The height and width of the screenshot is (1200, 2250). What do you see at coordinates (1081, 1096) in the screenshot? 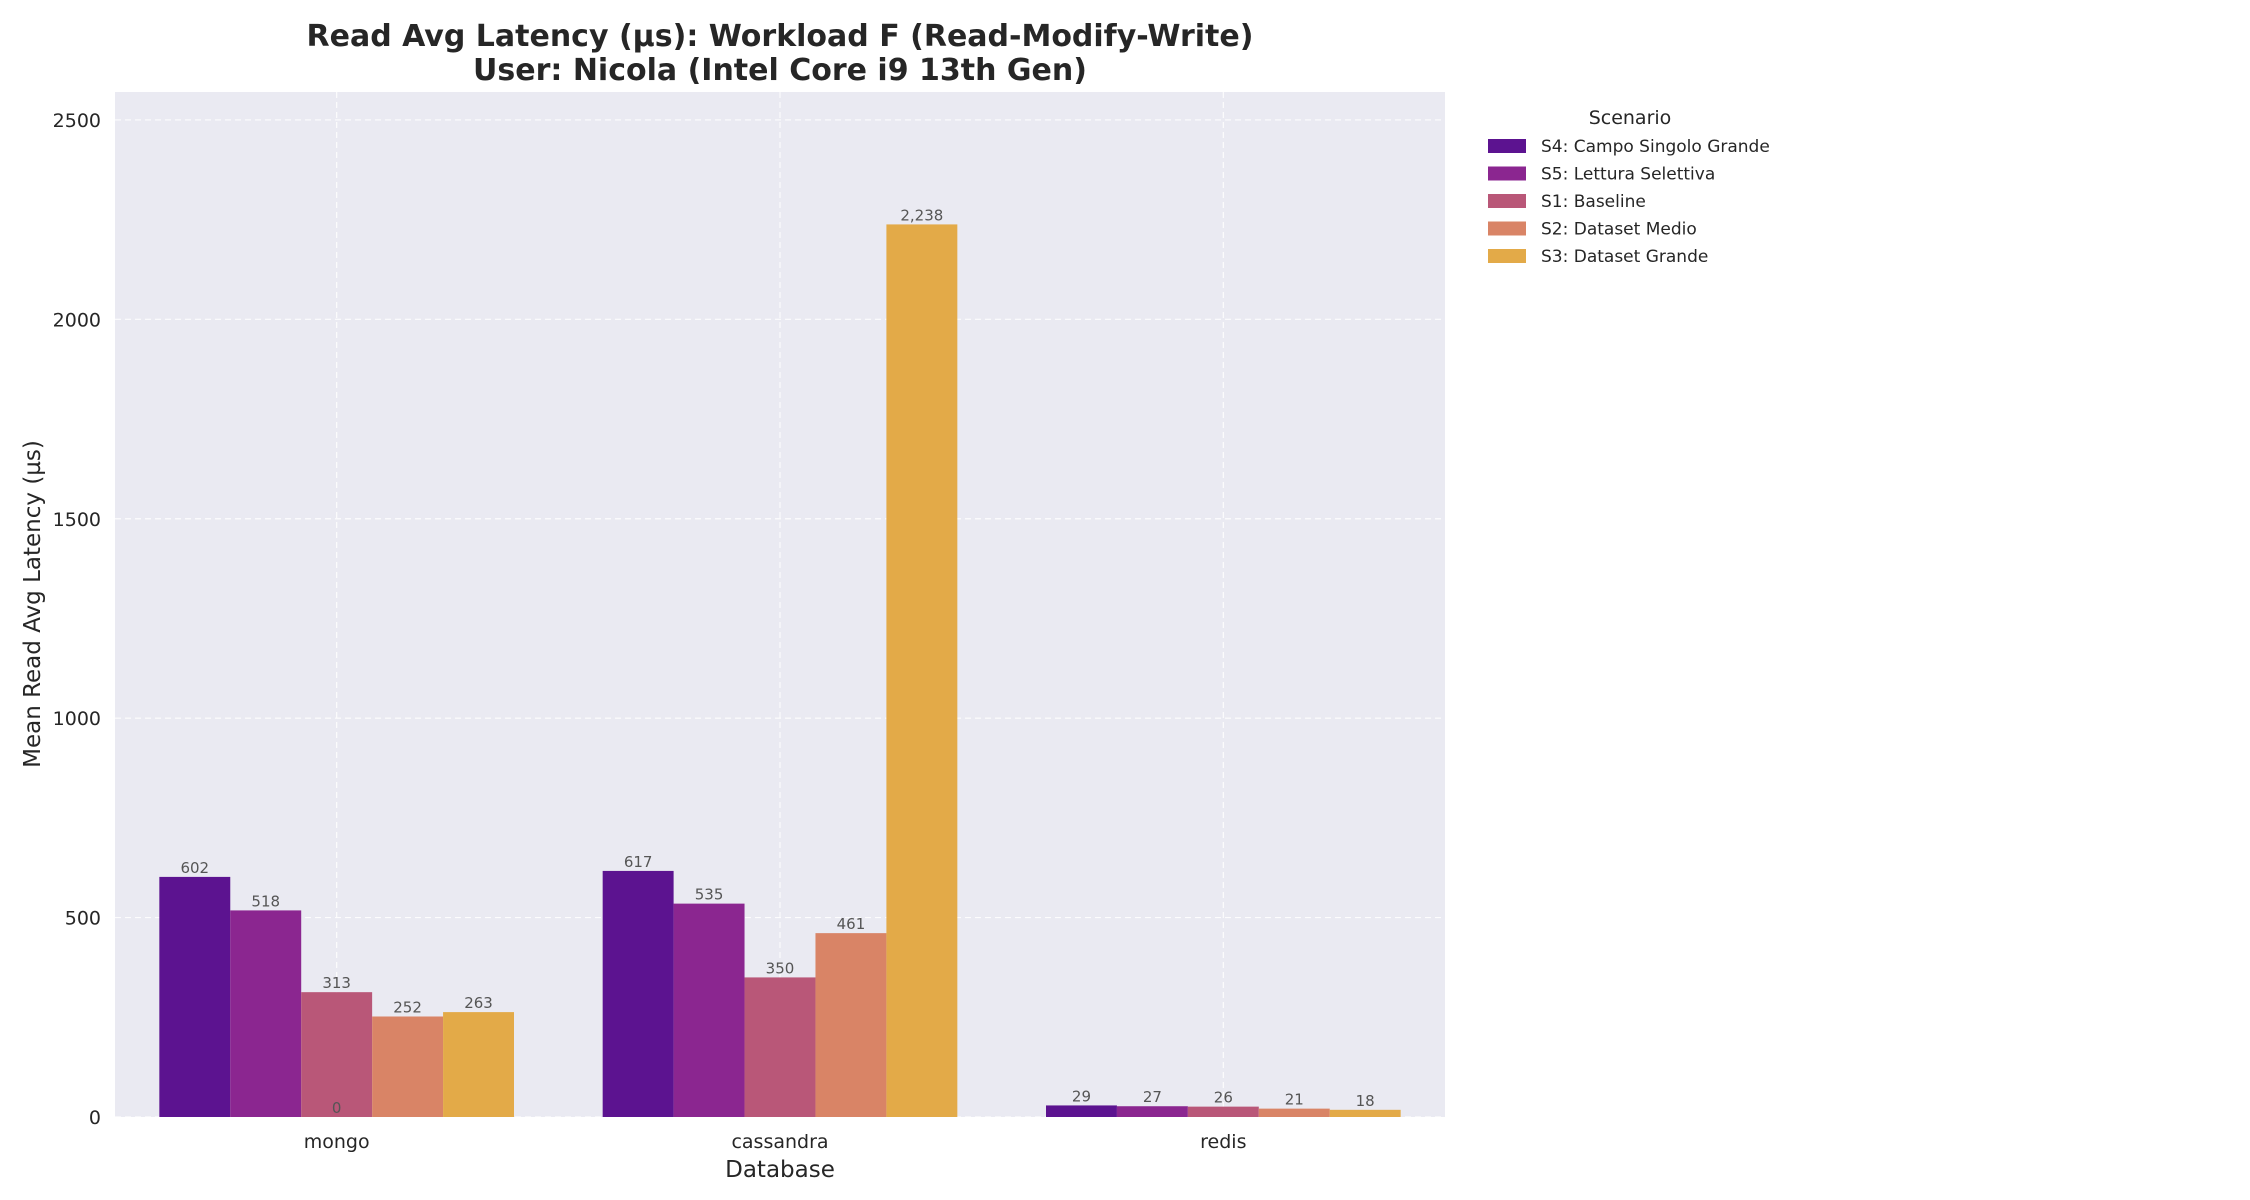
I see `bar-value-label: 29` at bounding box center [1081, 1096].